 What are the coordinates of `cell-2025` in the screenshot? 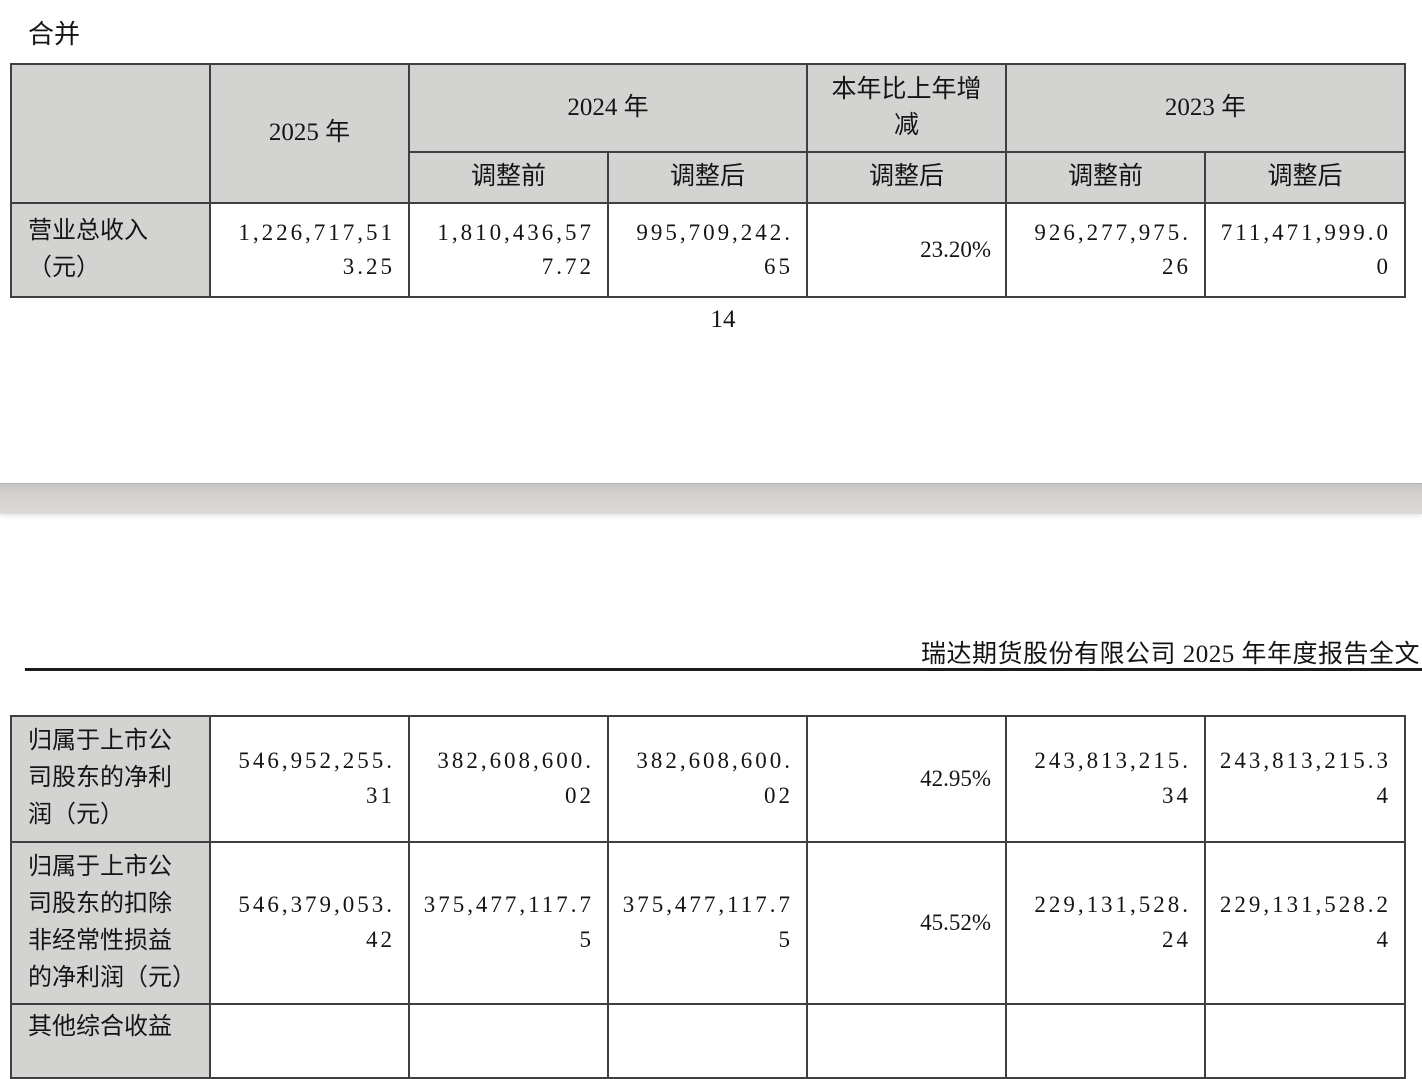 It's located at (309, 1041).